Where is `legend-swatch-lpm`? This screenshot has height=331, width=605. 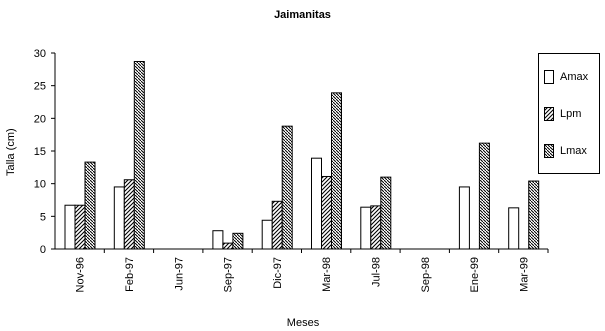
legend-swatch-lpm is located at coordinates (549, 114).